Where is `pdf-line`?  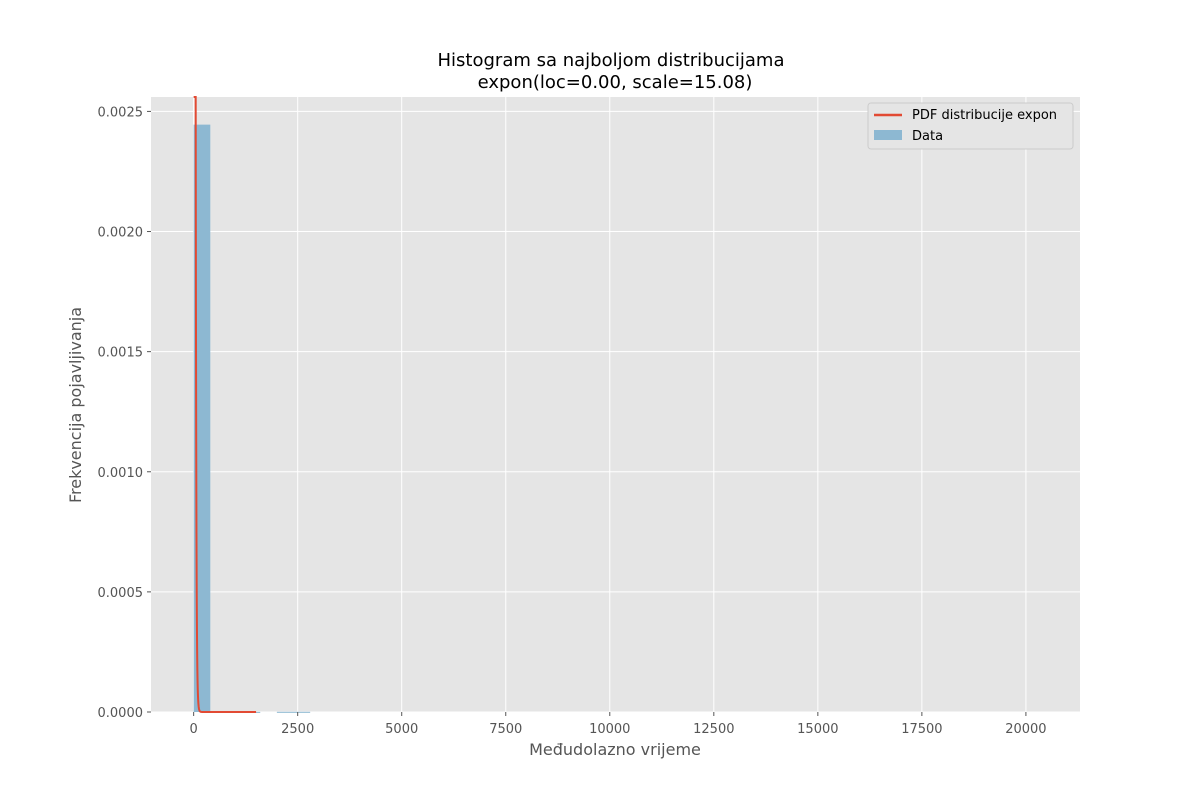 pdf-line is located at coordinates (225, 404).